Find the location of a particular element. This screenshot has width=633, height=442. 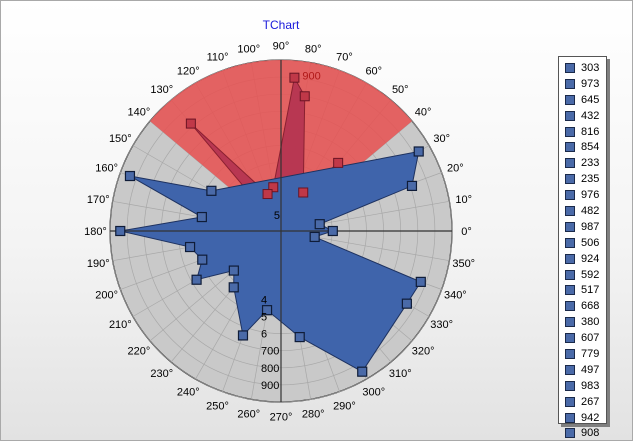

angle-label: 300° is located at coordinates (373, 393).